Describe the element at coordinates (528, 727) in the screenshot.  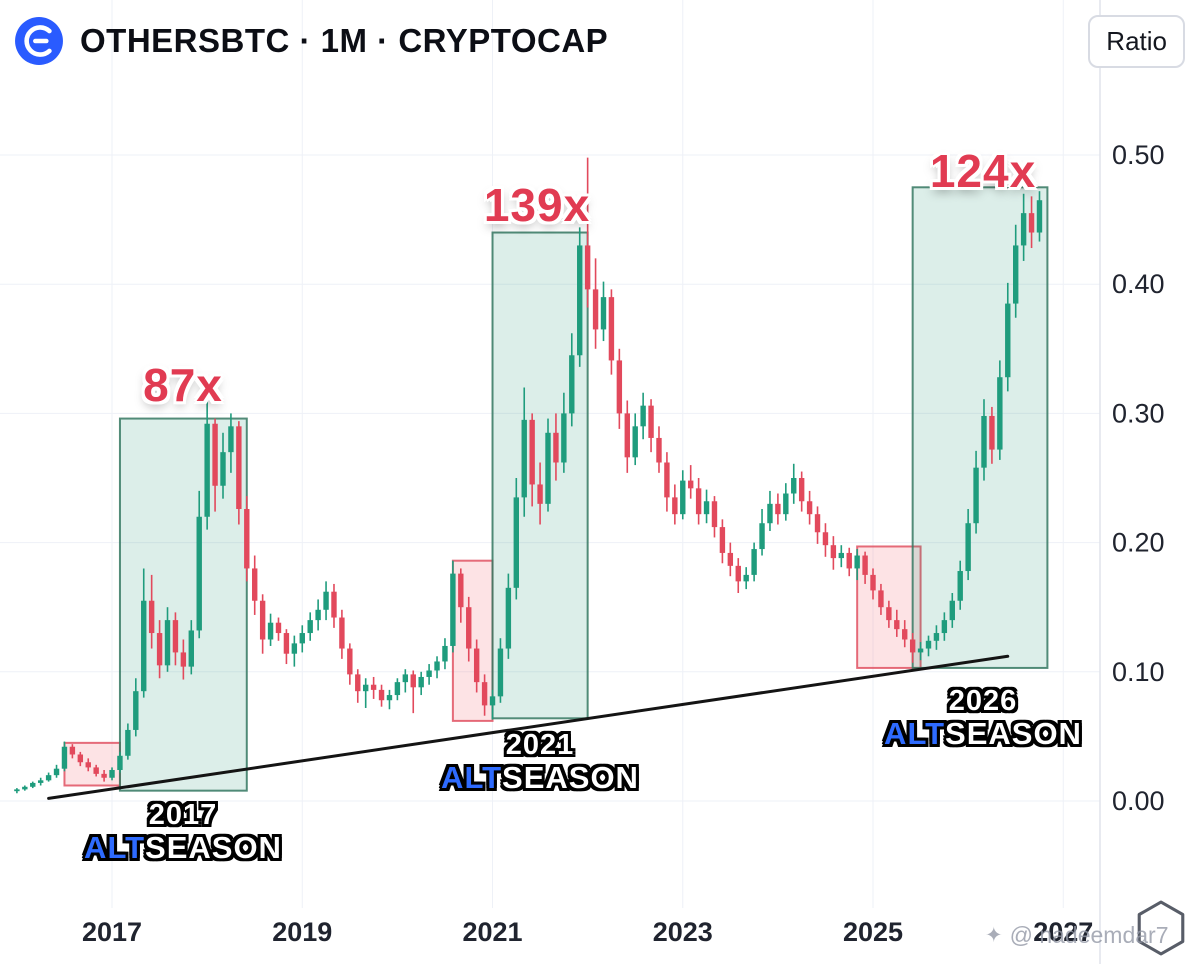
I see `support-trendline` at that location.